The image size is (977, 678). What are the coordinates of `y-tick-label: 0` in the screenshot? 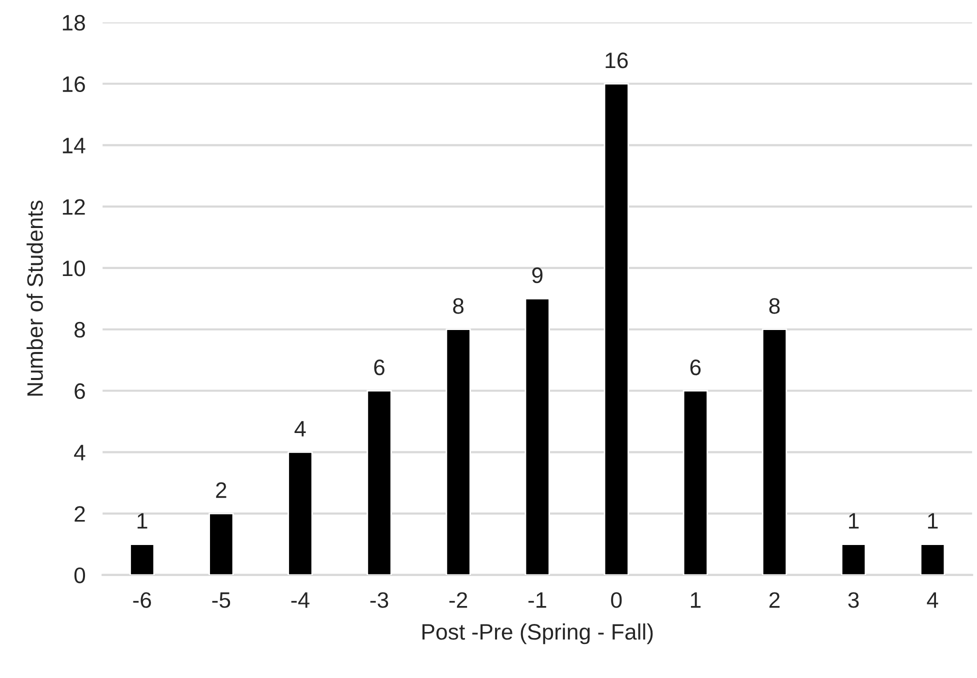 It's located at (80, 575).